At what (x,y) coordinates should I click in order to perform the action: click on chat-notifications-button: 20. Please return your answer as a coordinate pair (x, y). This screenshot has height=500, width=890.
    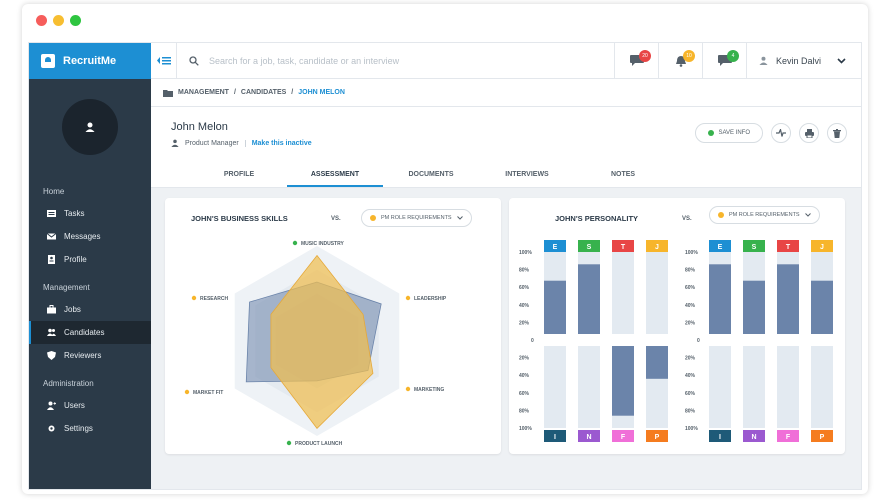
    Looking at the image, I should click on (636, 61).